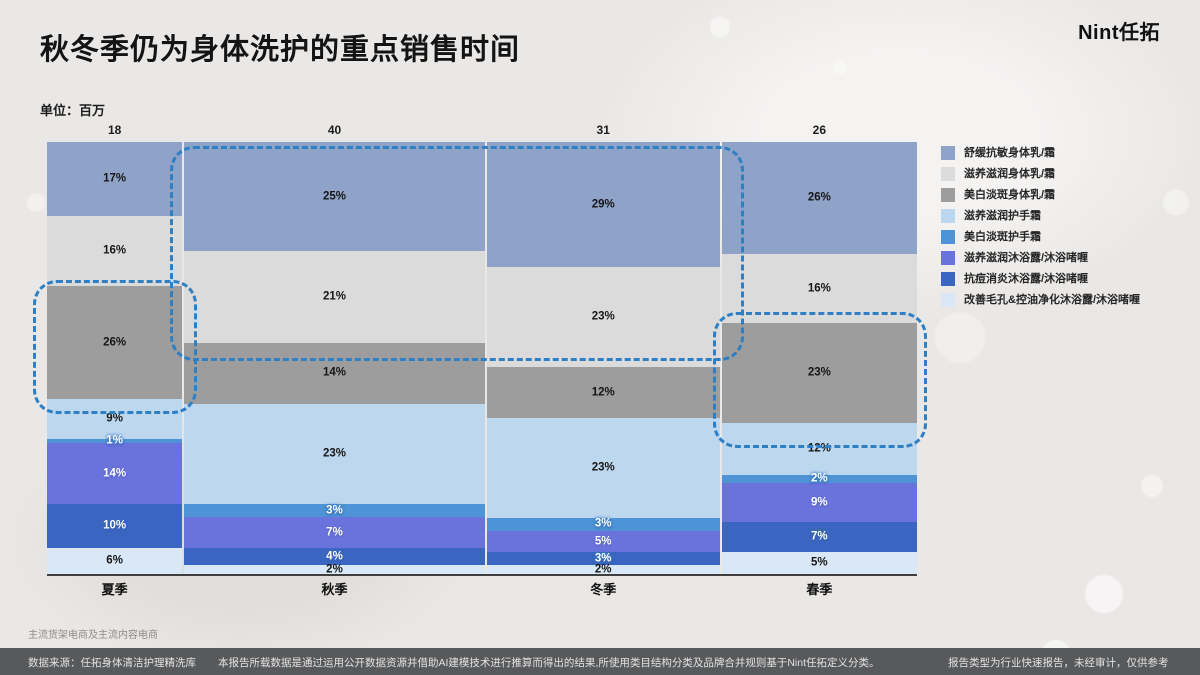 The height and width of the screenshot is (675, 1200). I want to click on segment-舒缓抗敏身体乳/霜: 17%, so click(115, 179).